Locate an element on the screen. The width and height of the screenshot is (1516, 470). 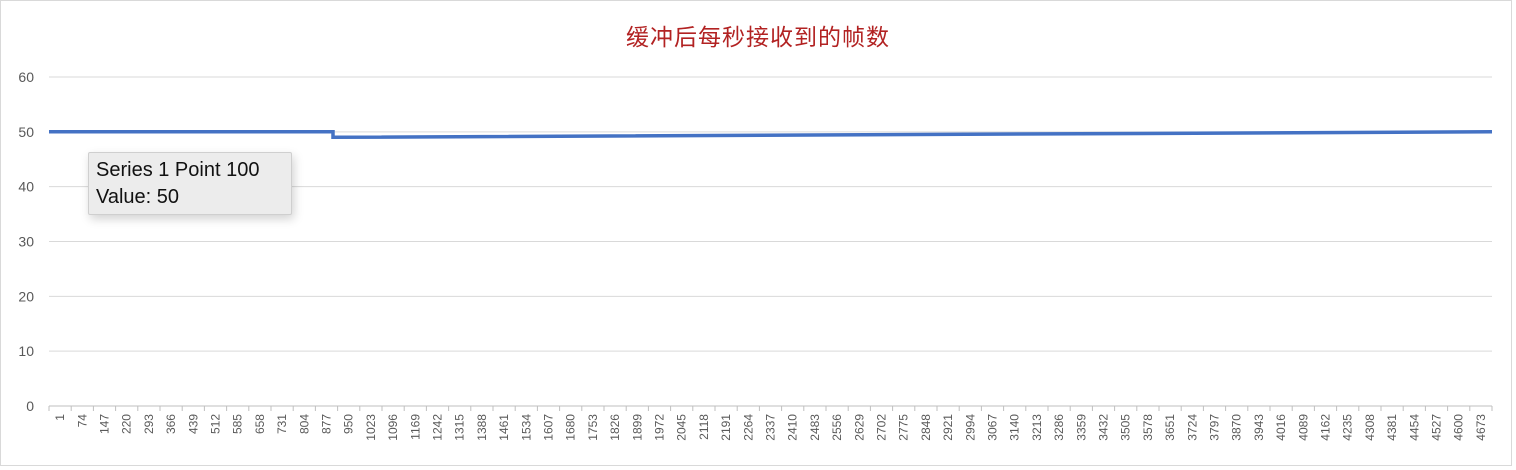
x-tick-label: 3870 is located at coordinates (1237, 427).